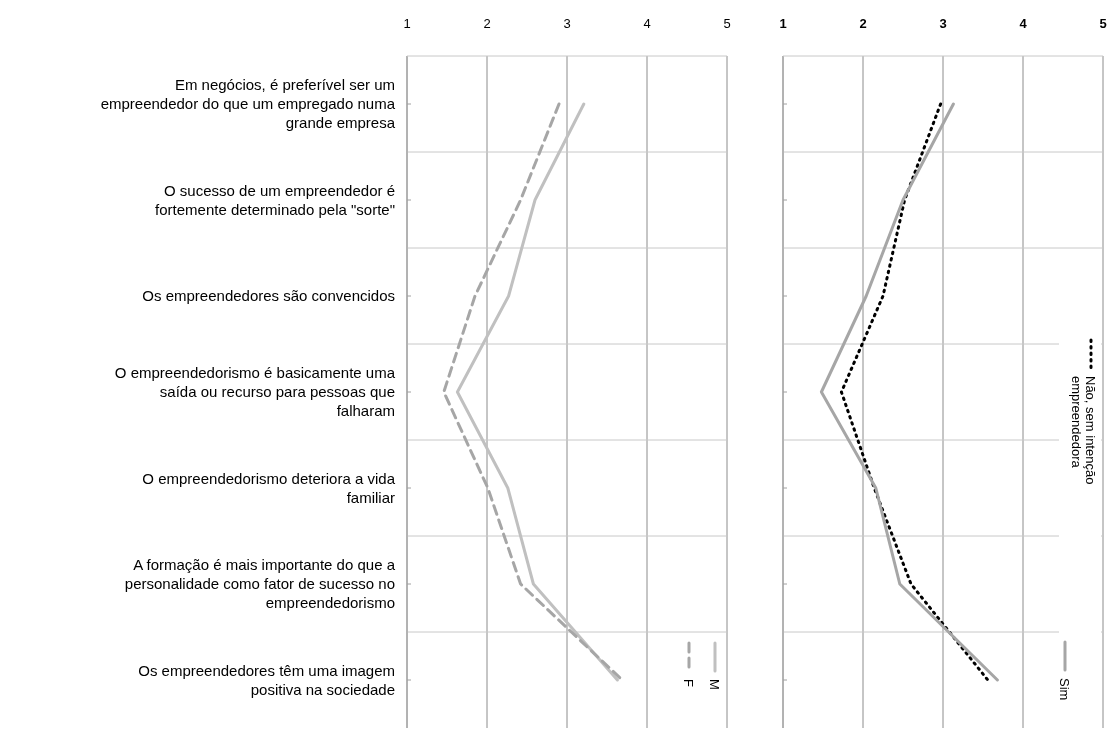  I want to click on y-tick-label: O sucesso de um empreendedor é fortemente determinado pela "sorte", so click(275, 199).